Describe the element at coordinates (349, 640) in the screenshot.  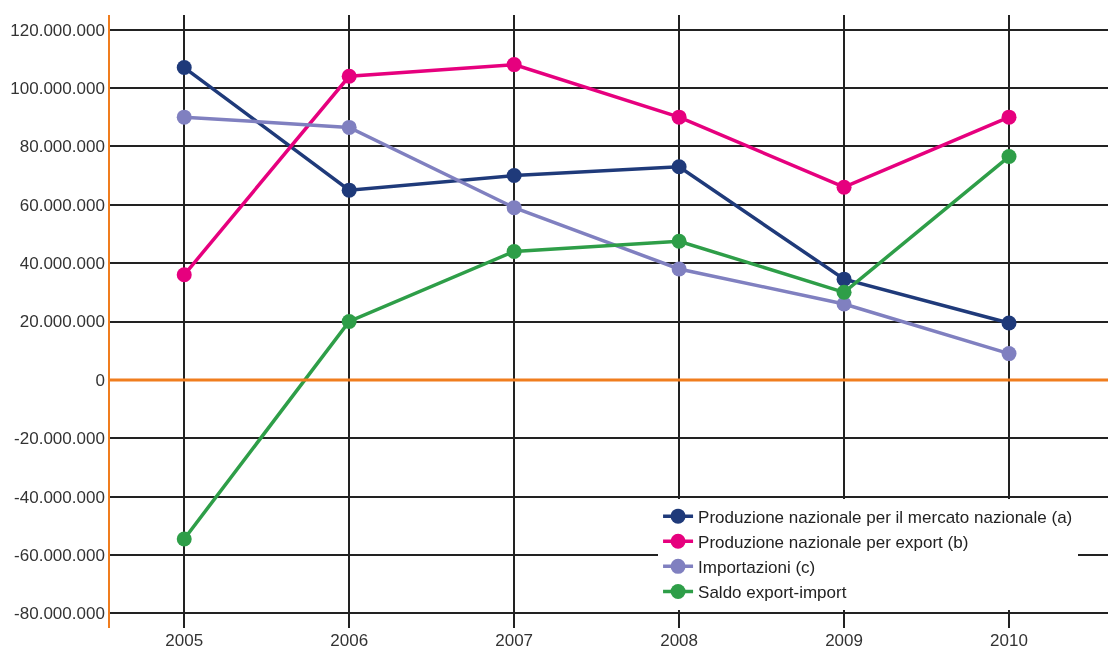
I see `x-tick-label: 2006` at that location.